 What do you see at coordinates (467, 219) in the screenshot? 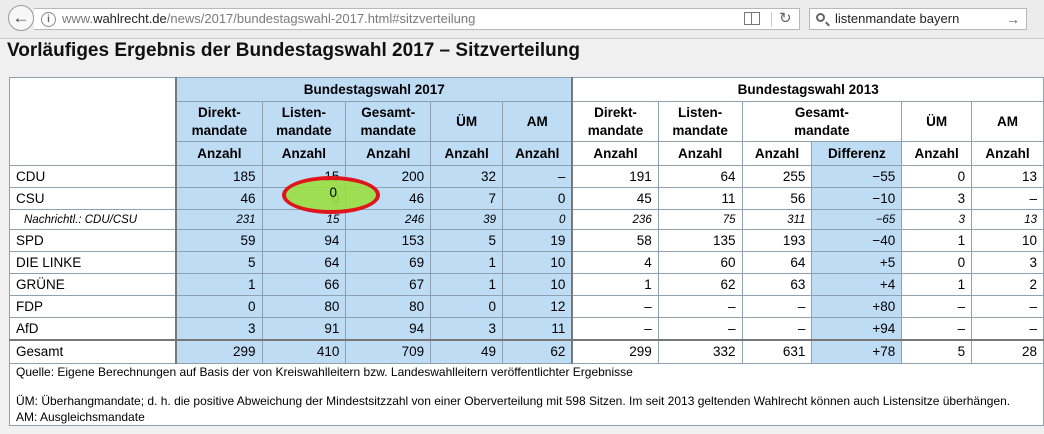
I see `table-cell: 39` at bounding box center [467, 219].